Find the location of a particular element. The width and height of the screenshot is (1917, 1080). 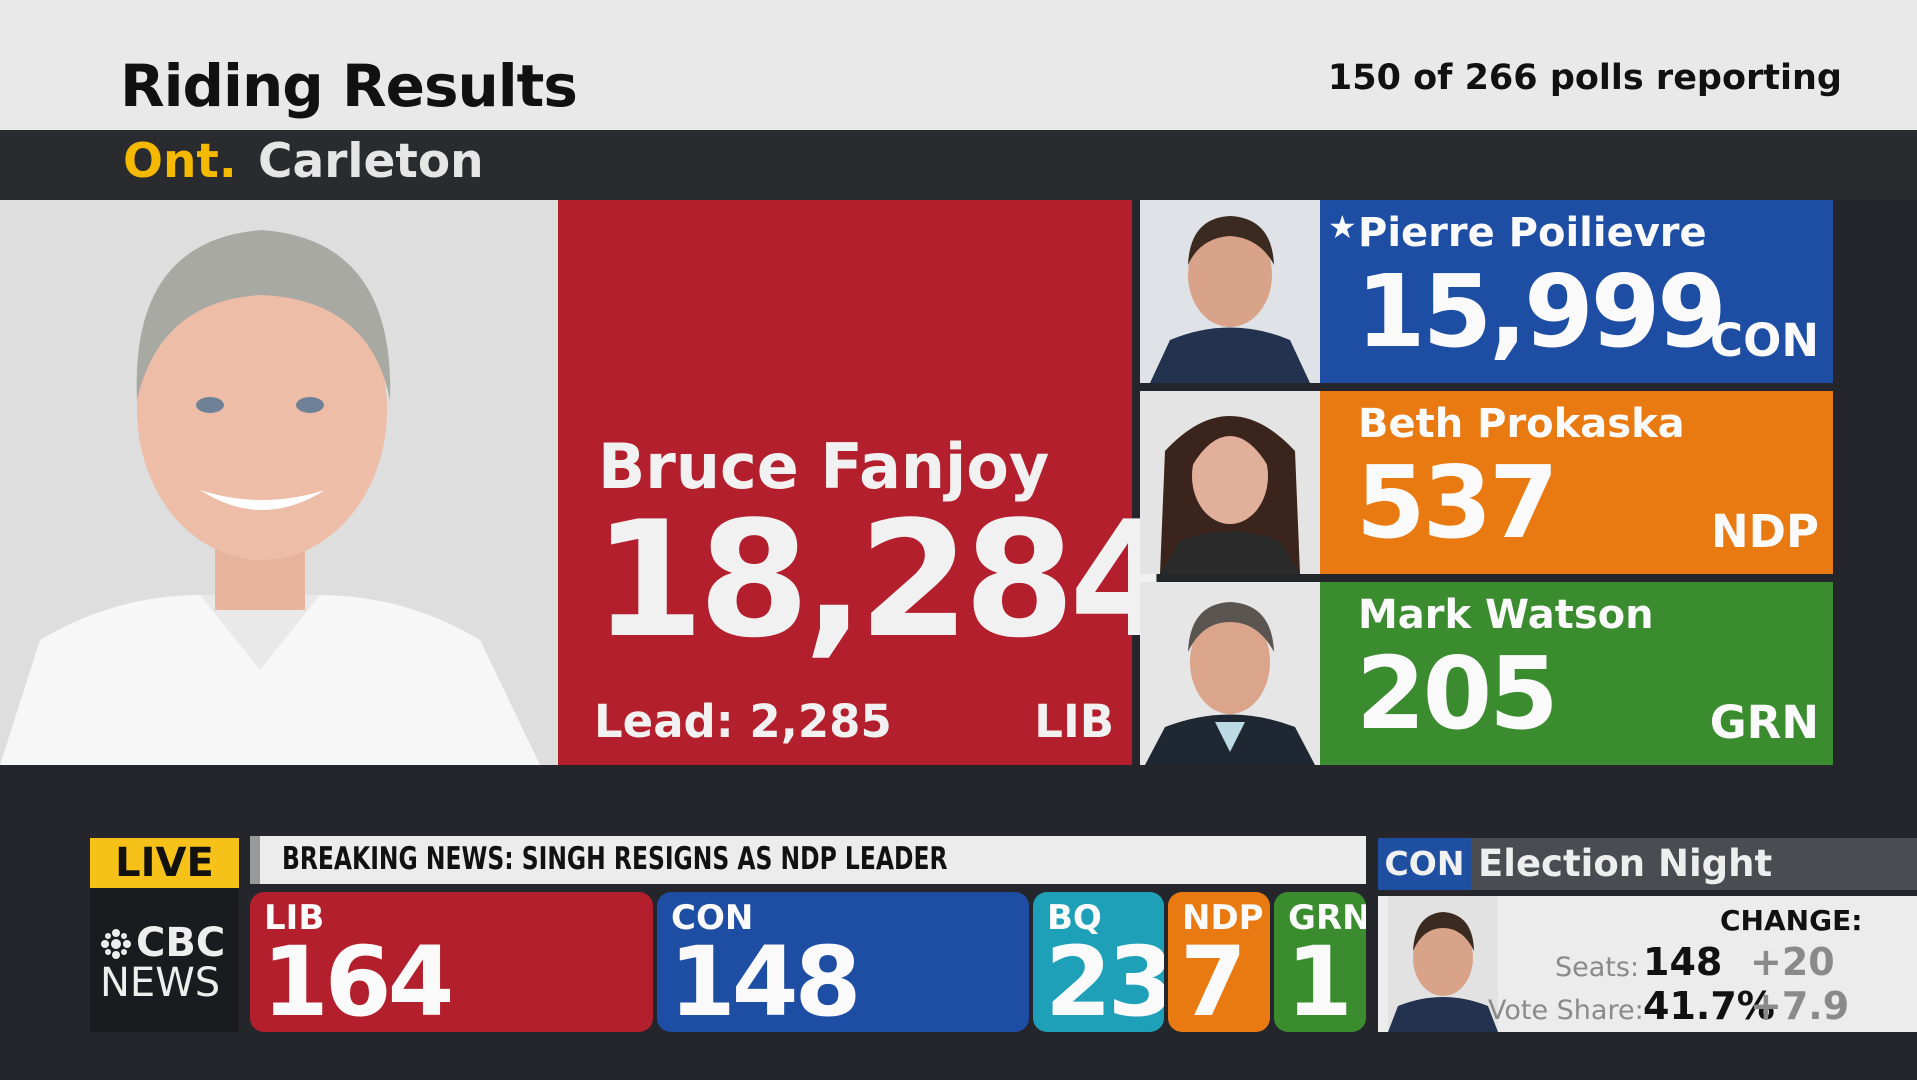

vote-share-value: 41.7% is located at coordinates (1709, 1006).